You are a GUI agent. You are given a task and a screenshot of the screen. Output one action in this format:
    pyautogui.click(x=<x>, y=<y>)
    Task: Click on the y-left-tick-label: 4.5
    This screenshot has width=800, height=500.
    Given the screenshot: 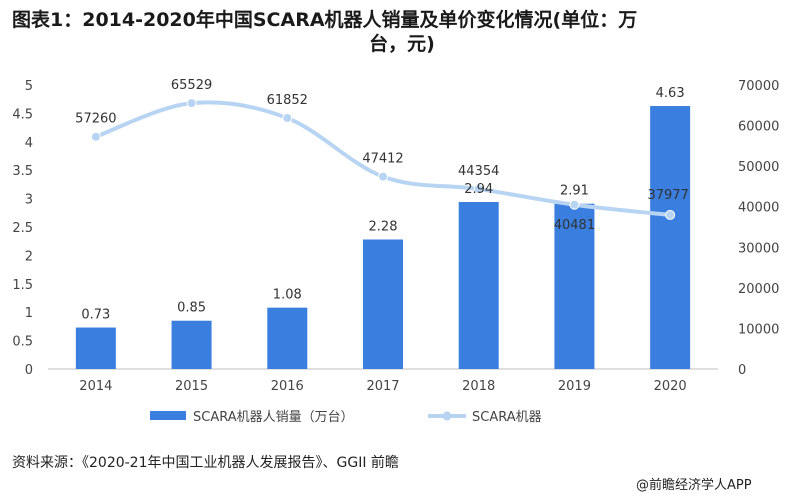 What is the action you would take?
    pyautogui.click(x=22, y=114)
    